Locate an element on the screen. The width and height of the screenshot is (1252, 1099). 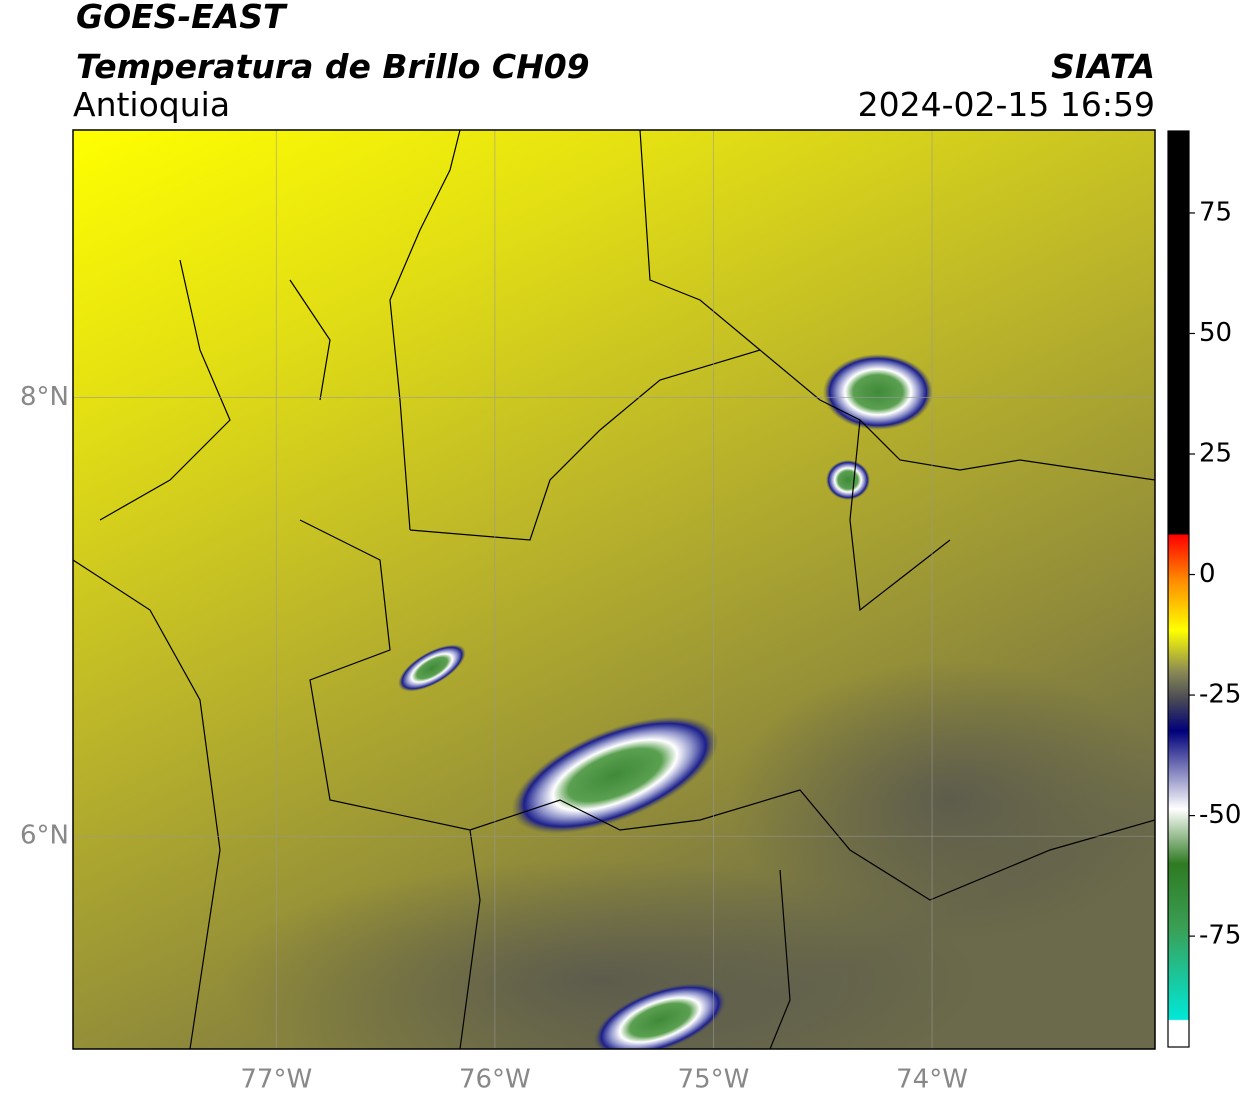
x-tick-label: 74°W is located at coordinates (932, 1080).